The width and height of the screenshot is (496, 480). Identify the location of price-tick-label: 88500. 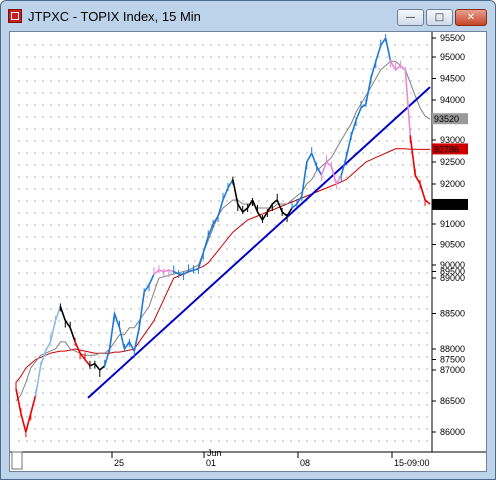
(452, 314).